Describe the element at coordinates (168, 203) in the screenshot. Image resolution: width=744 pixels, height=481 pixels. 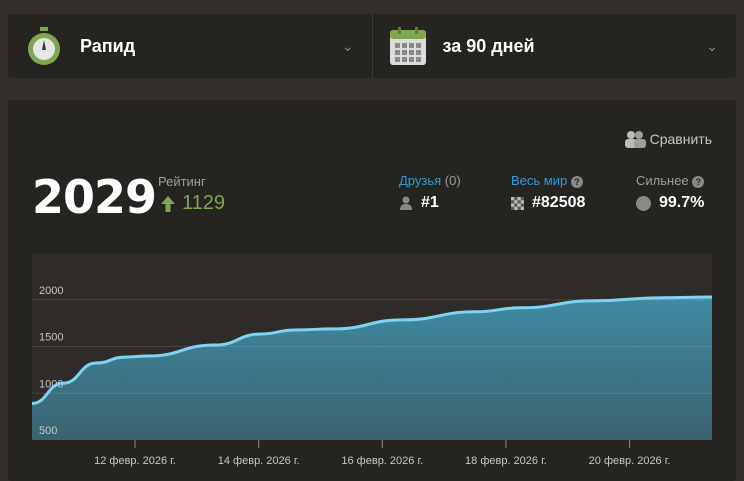
I see `arrow-up-icon` at that location.